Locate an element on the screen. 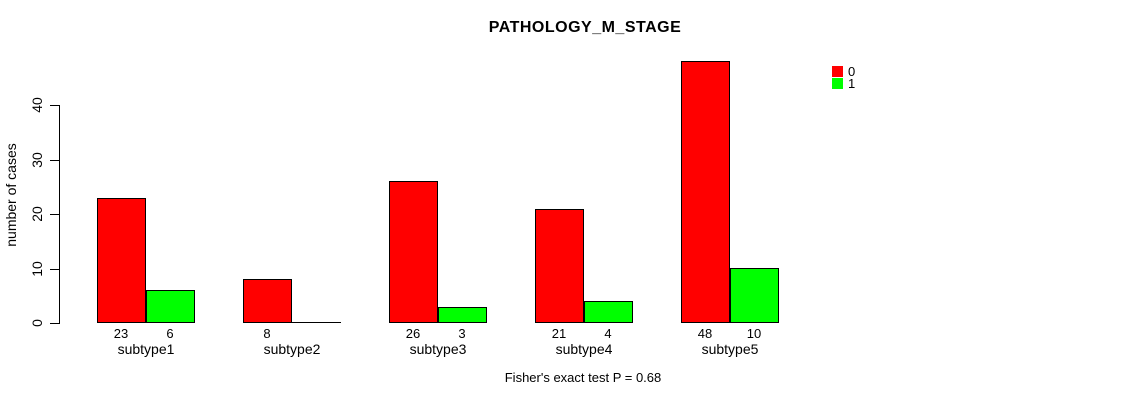 Image resolution: width=1140 pixels, height=400 pixels. bar-subtype2-group0 is located at coordinates (267, 301).